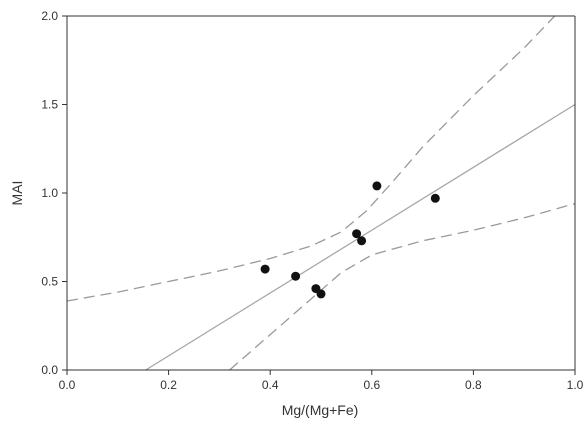 This screenshot has width=584, height=424. I want to click on y-tick-label: 0.0, so click(49, 370).